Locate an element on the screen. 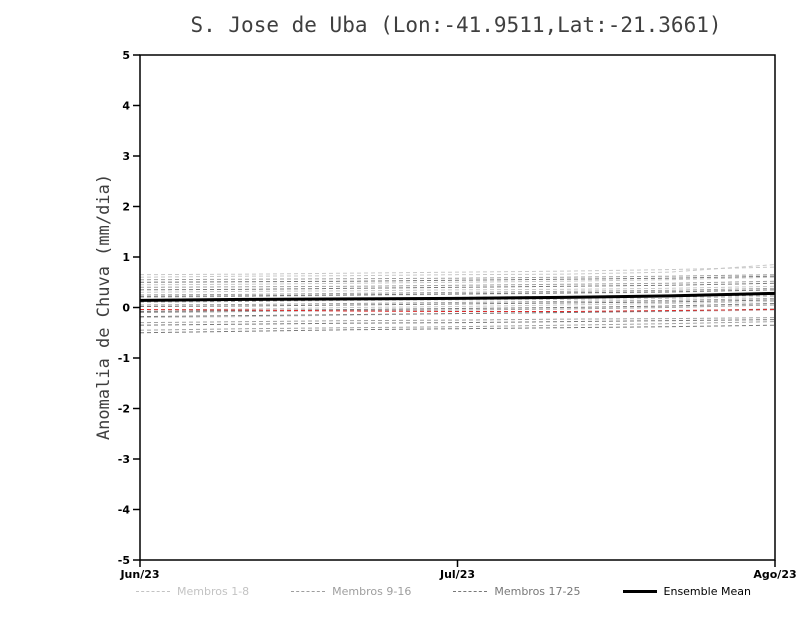 This screenshot has height=618, width=800. legend-label: Membros 1-8 is located at coordinates (213, 591).